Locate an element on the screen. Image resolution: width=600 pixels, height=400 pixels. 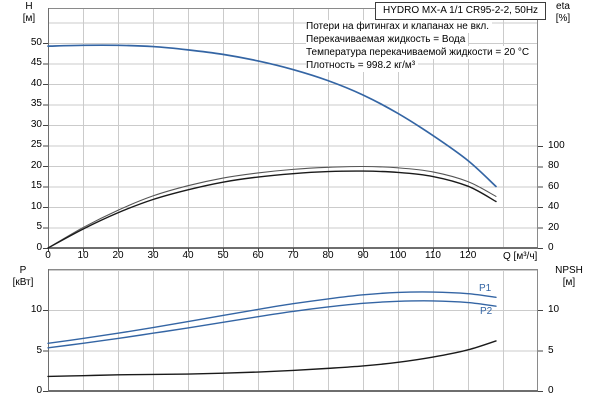
curve-p1 is located at coordinates (272, 318).